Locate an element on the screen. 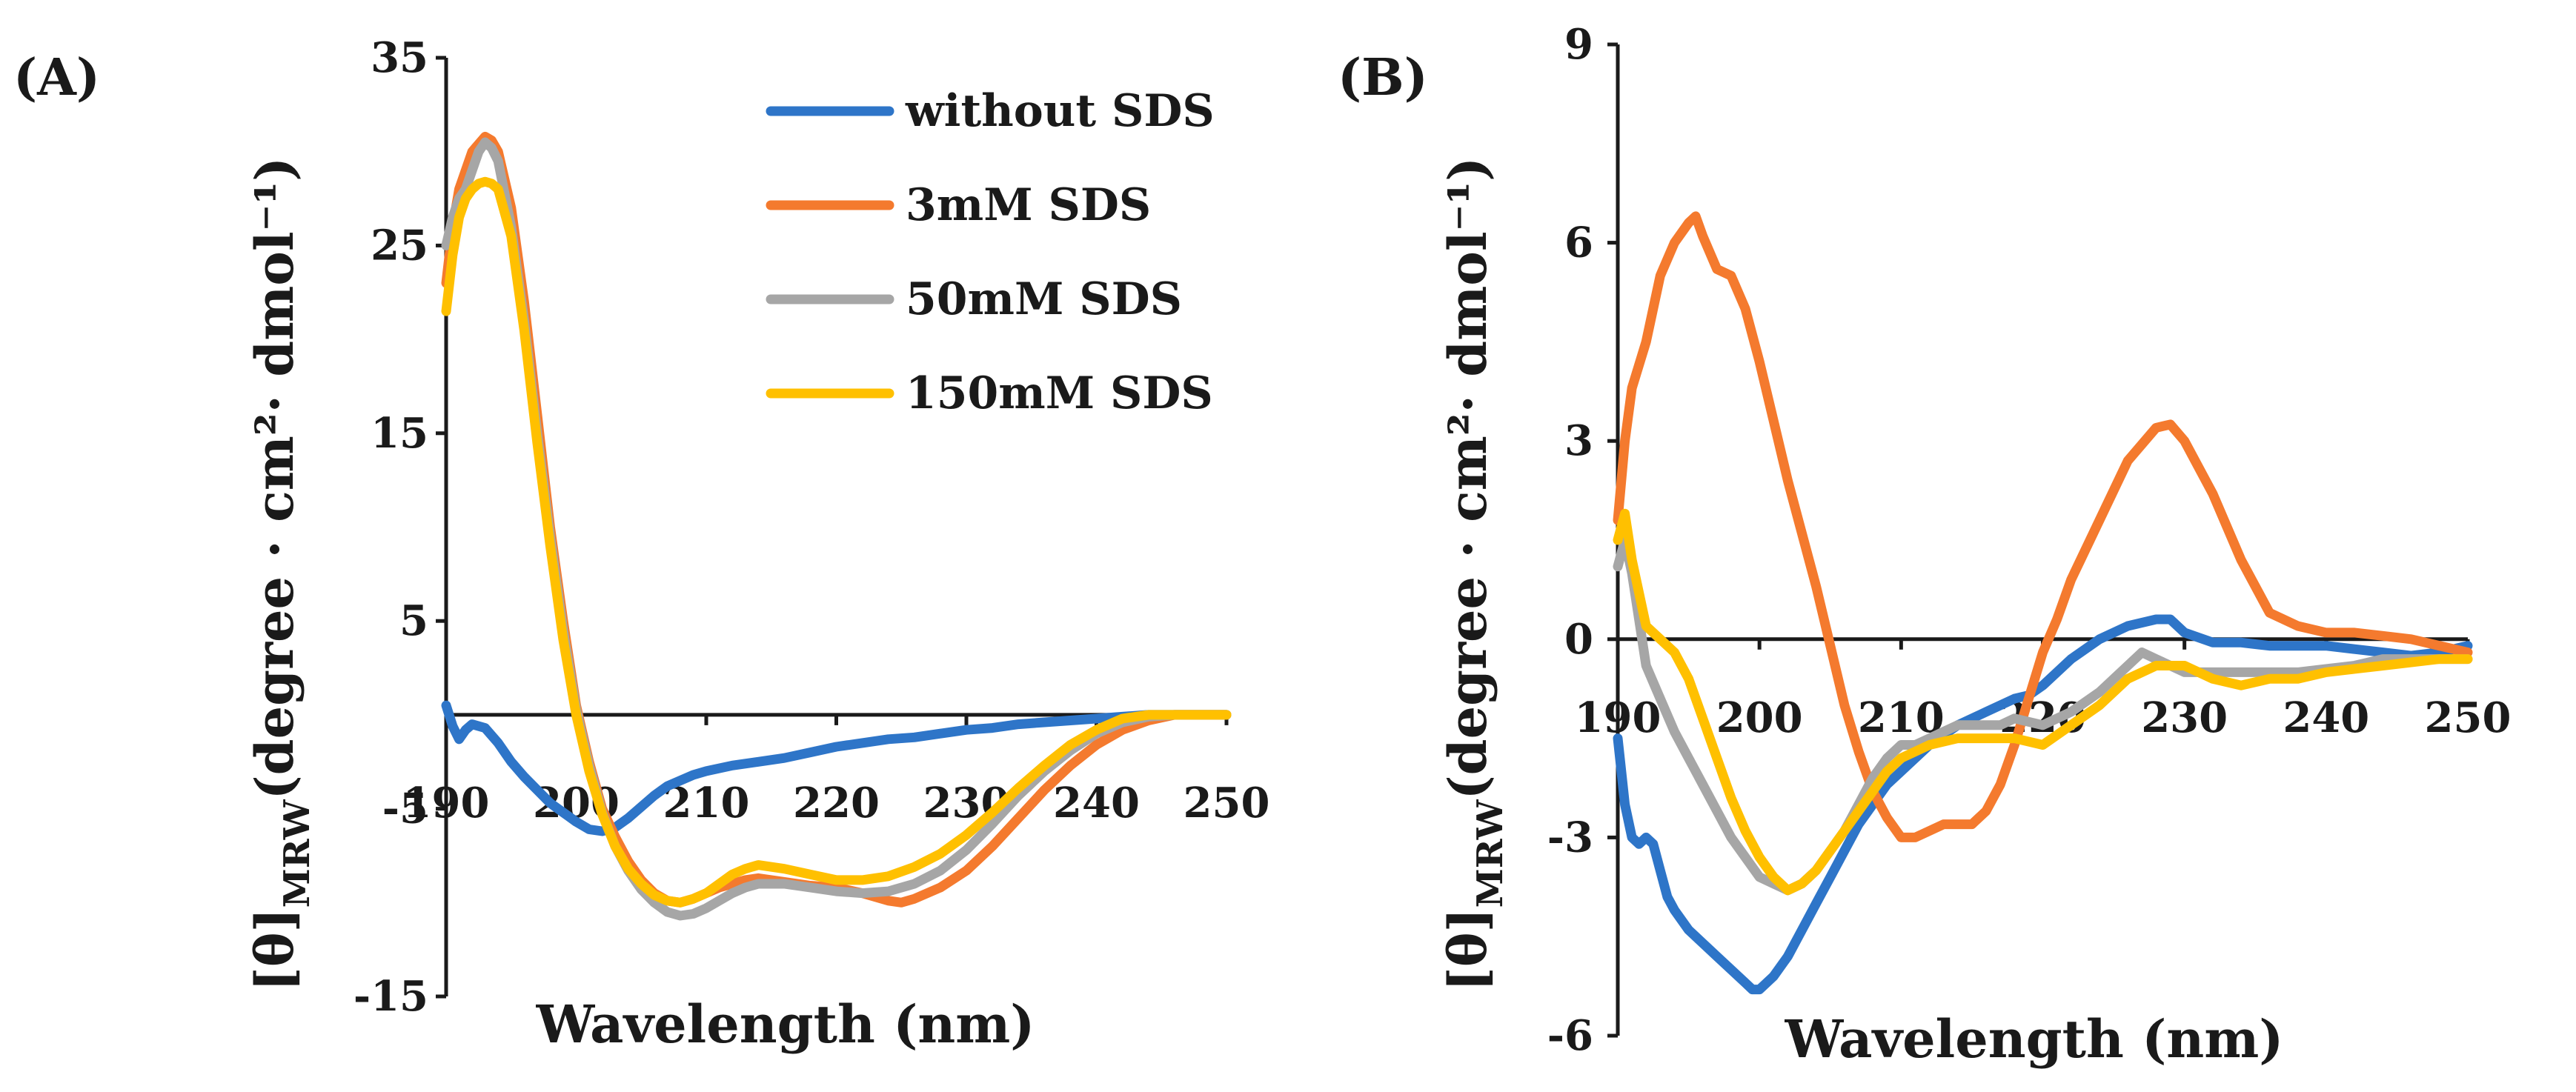 The image size is (2576, 1092). legend-label-150mm-sds: 150mM SDS is located at coordinates (1059, 393).